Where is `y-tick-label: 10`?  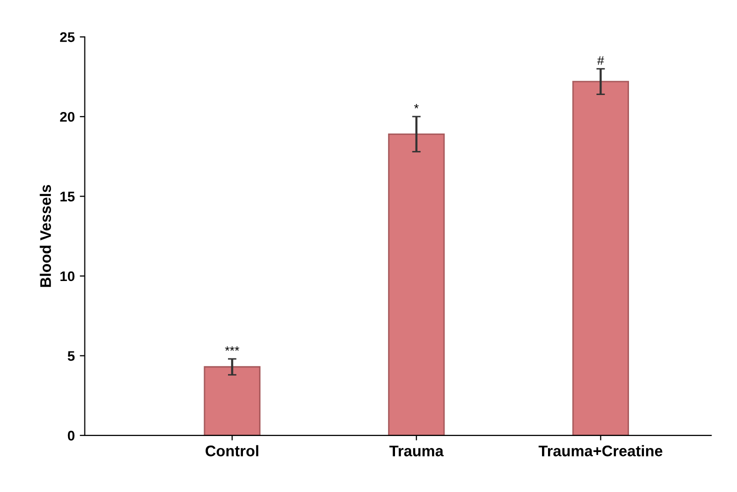 y-tick-label: 10 is located at coordinates (67, 276).